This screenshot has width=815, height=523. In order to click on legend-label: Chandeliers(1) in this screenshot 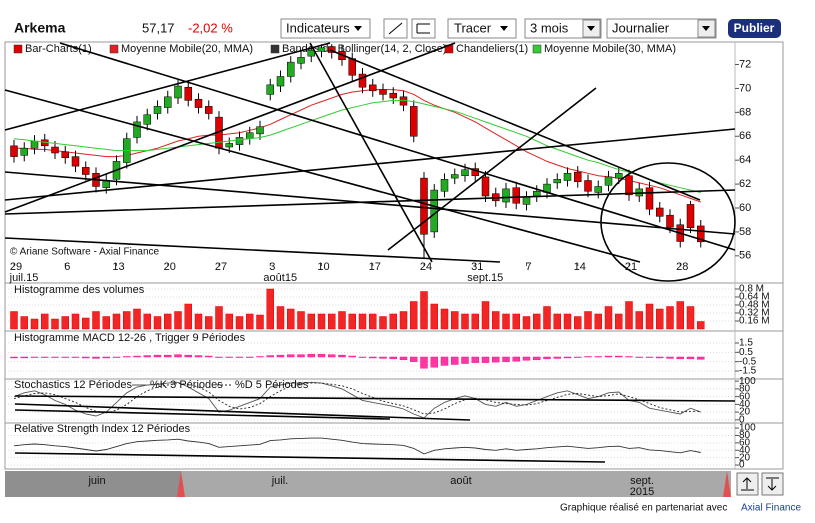, I will do `click(492, 49)`.